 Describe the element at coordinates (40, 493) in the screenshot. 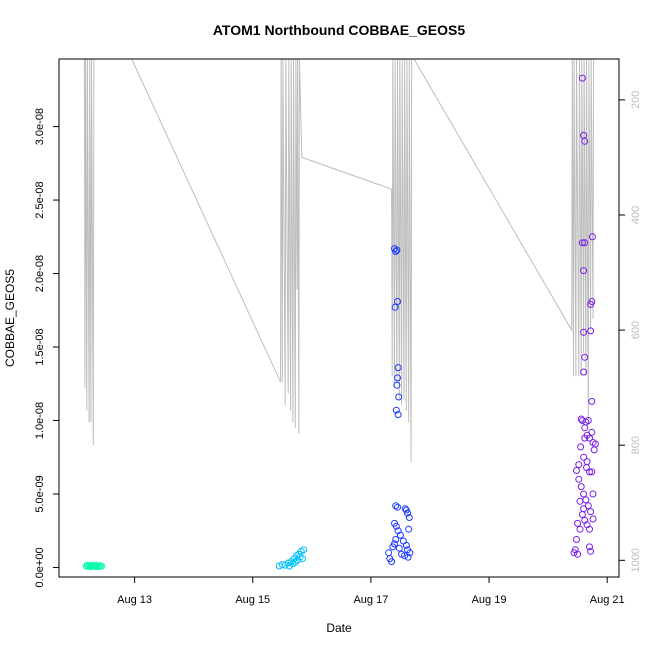

I see `y-tick-label: 5.0e-09` at that location.